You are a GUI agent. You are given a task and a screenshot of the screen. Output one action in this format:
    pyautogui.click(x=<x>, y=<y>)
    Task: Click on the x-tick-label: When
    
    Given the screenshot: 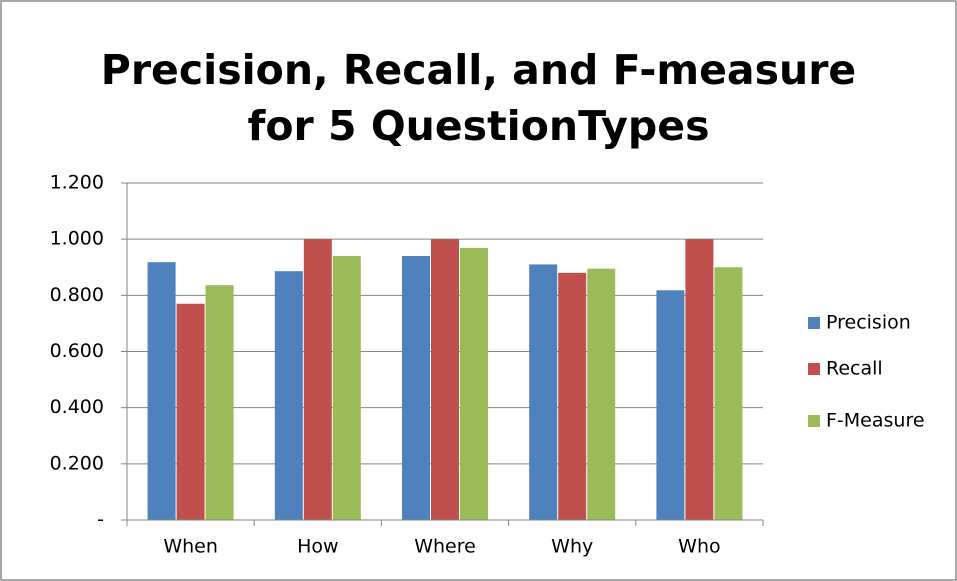 What is the action you would take?
    pyautogui.click(x=190, y=547)
    